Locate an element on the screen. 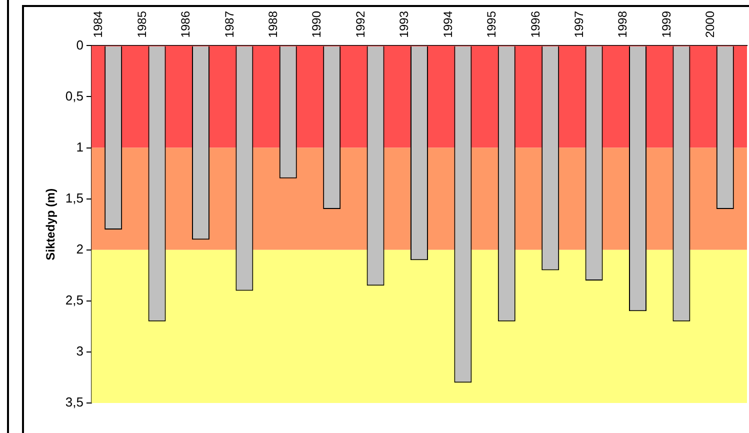 This screenshot has height=433, width=749. x-tick-label: 1992 is located at coordinates (360, 24).